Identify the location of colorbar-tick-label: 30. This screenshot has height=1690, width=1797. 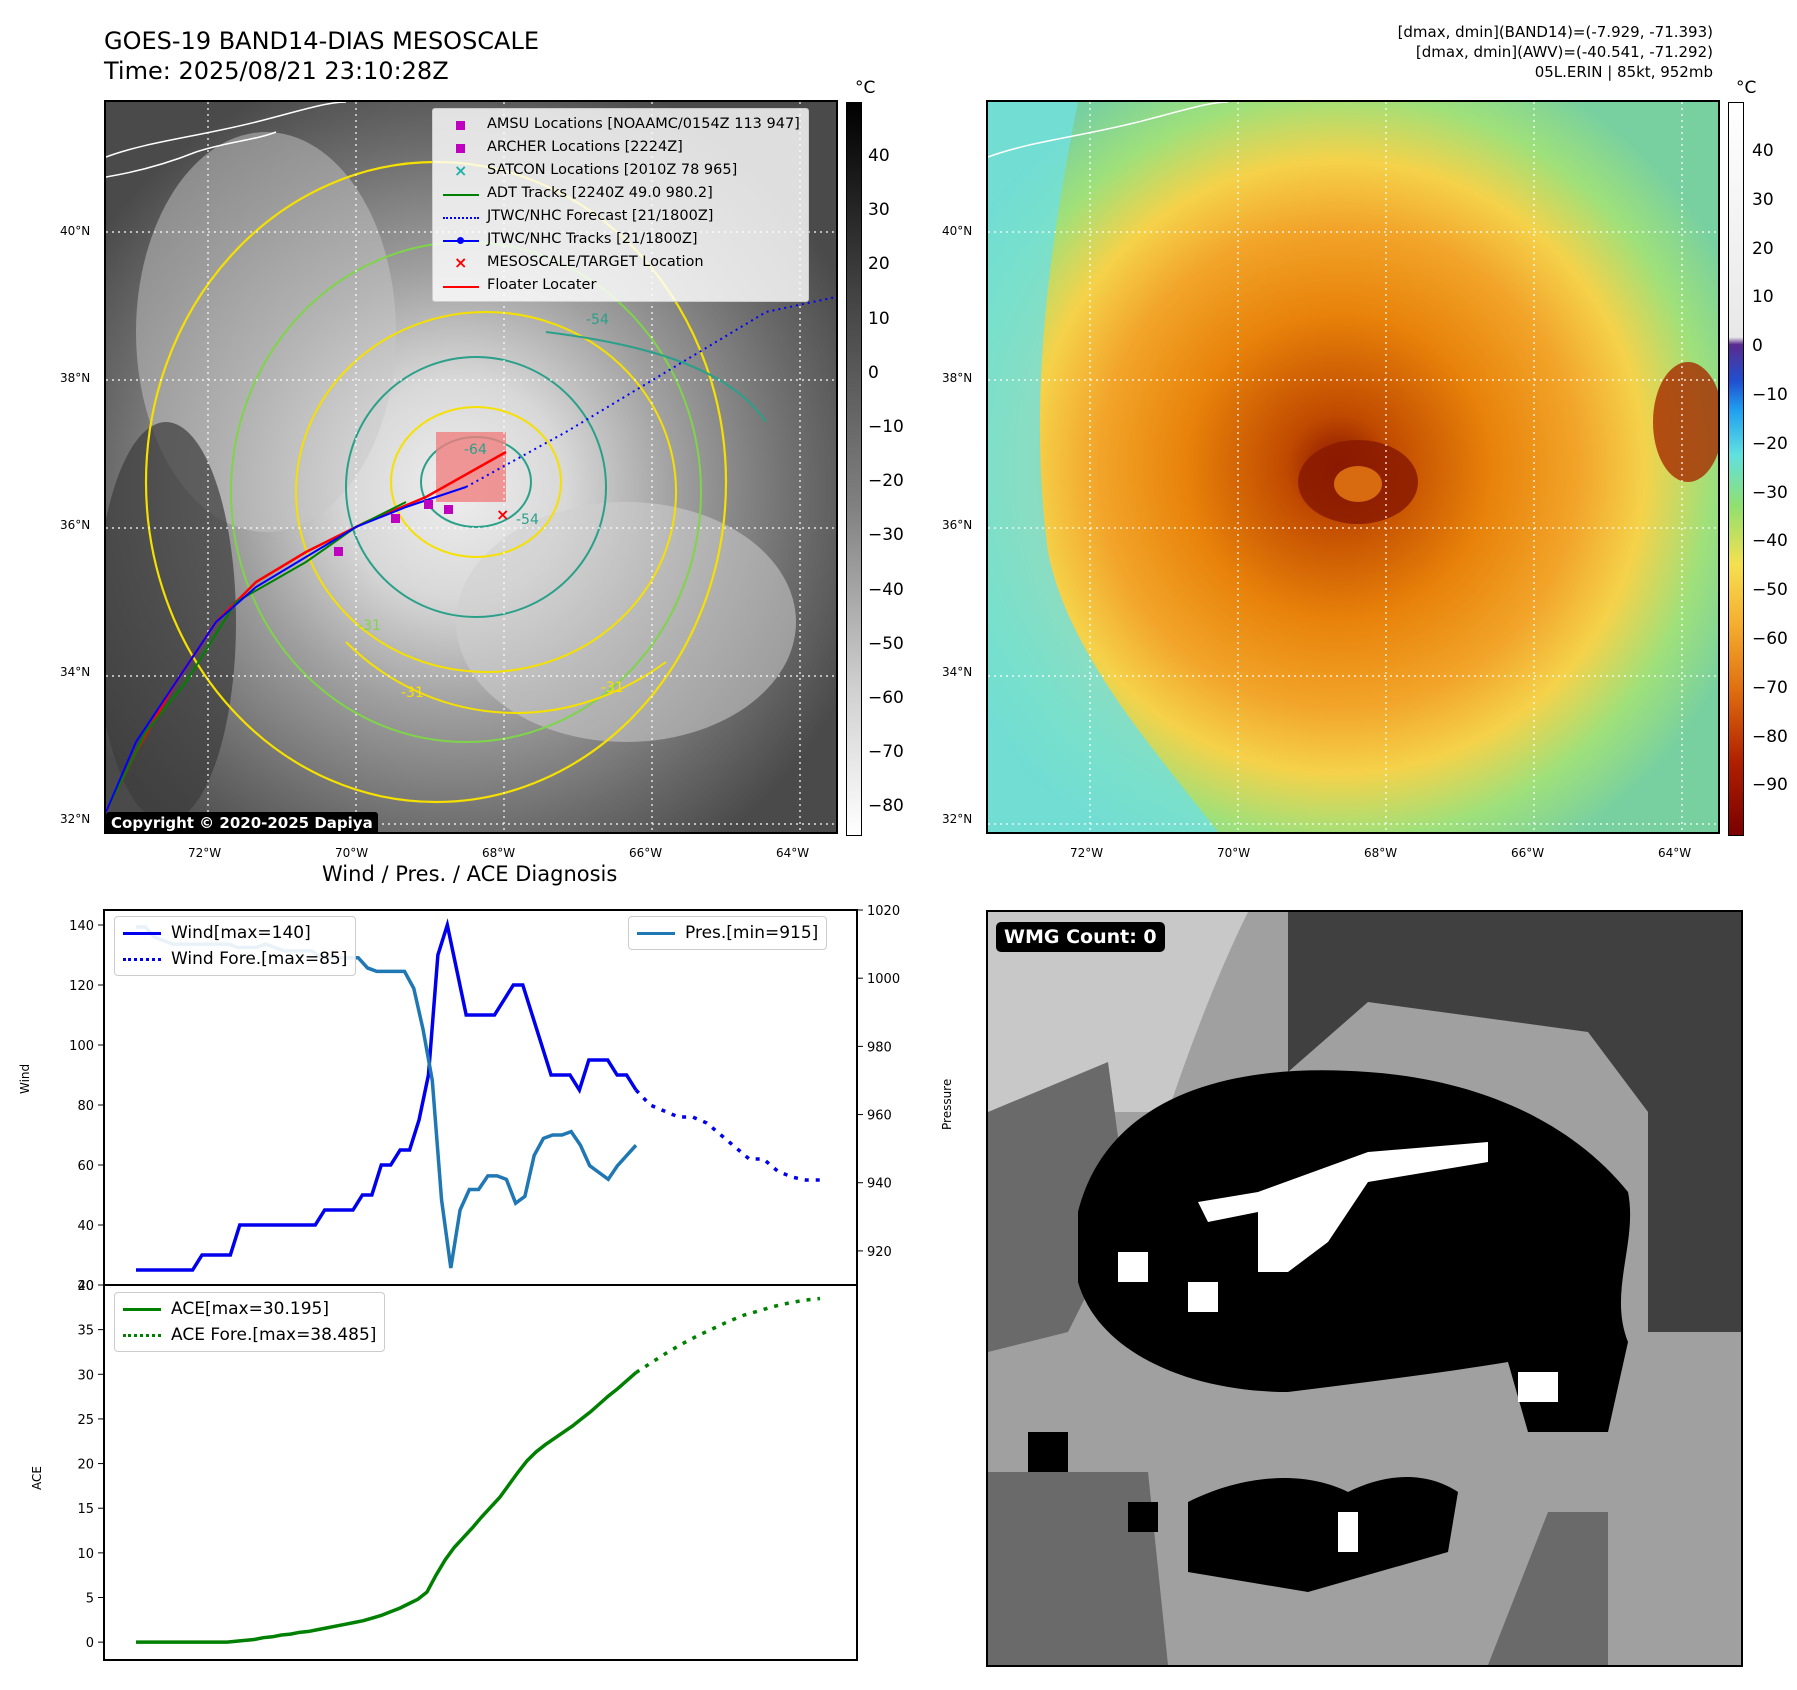
(1763, 199).